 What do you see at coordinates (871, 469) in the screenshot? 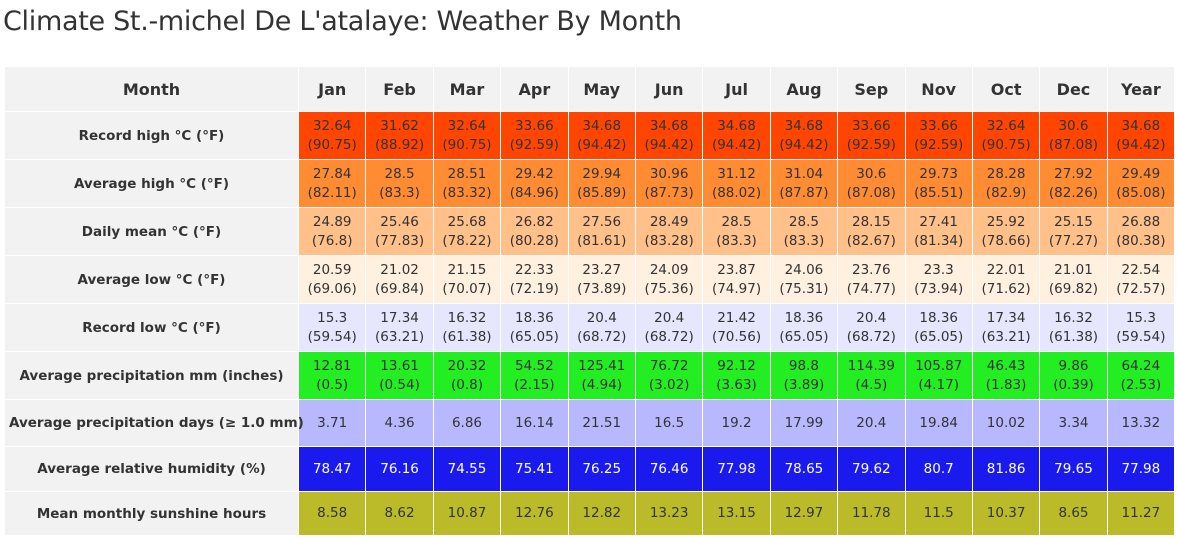
I see `table-cell: 79.62` at bounding box center [871, 469].